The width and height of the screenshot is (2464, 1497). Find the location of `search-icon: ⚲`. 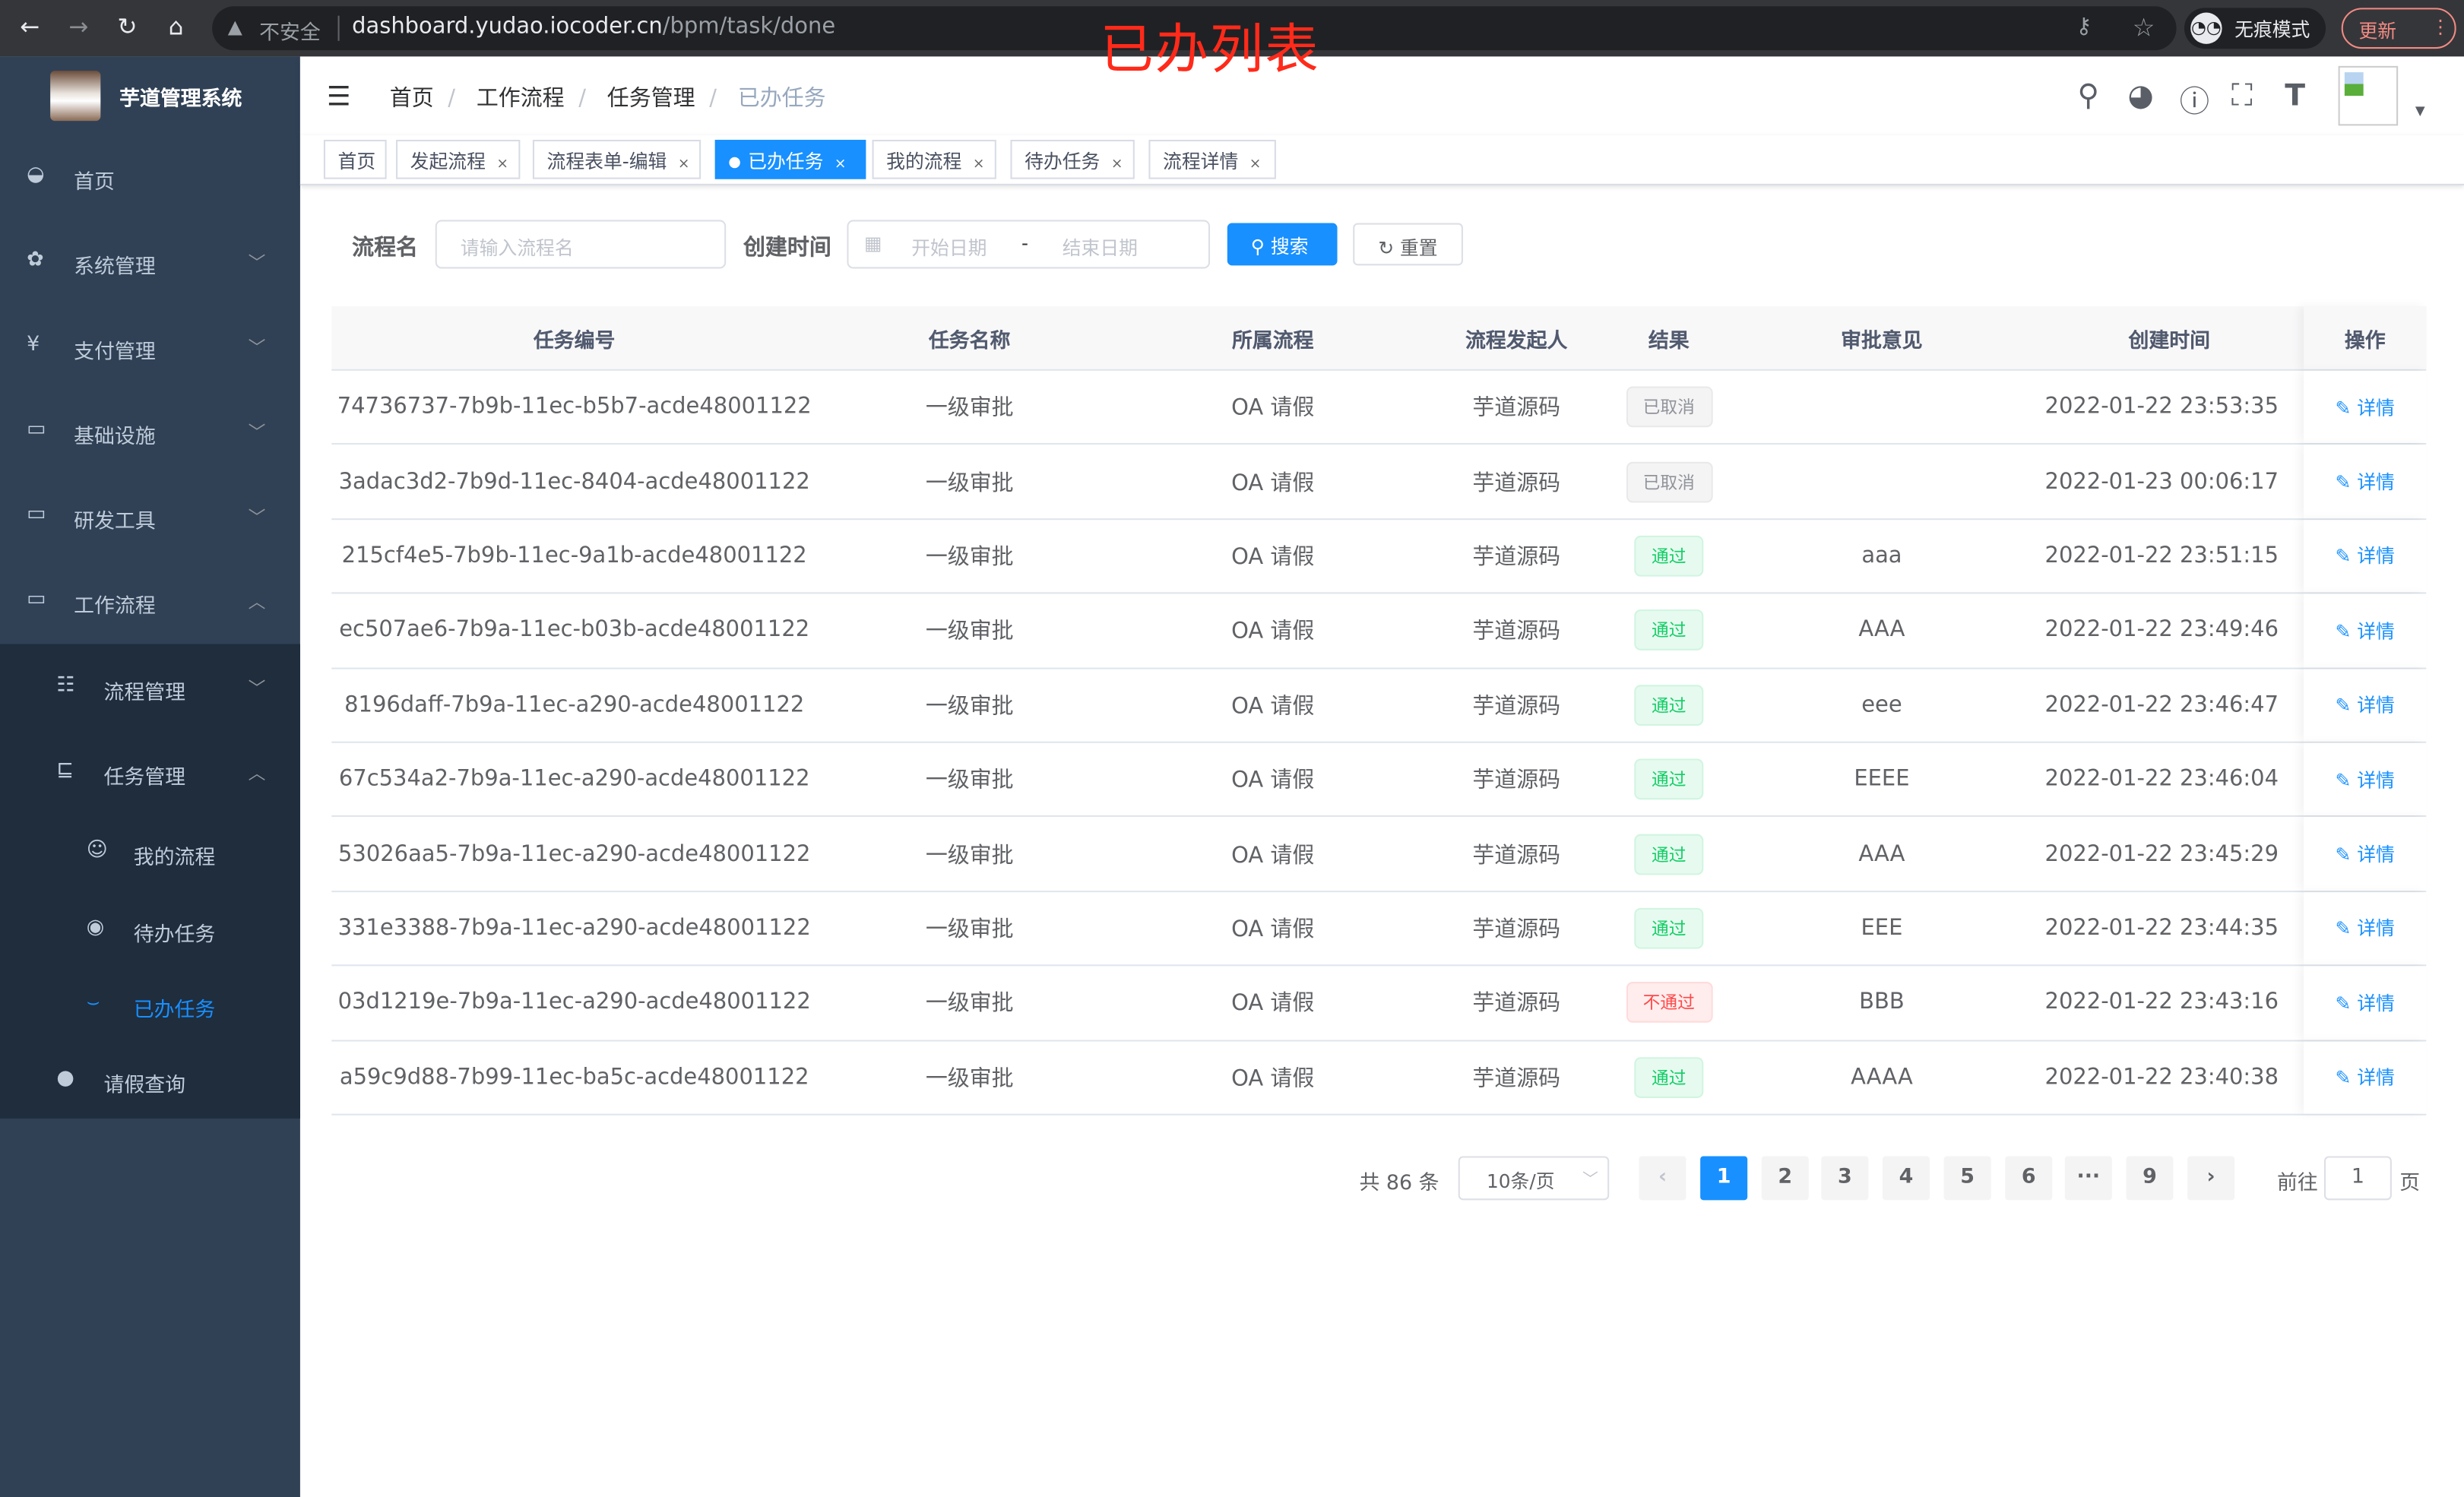

search-icon: ⚲ is located at coordinates (2088, 95).